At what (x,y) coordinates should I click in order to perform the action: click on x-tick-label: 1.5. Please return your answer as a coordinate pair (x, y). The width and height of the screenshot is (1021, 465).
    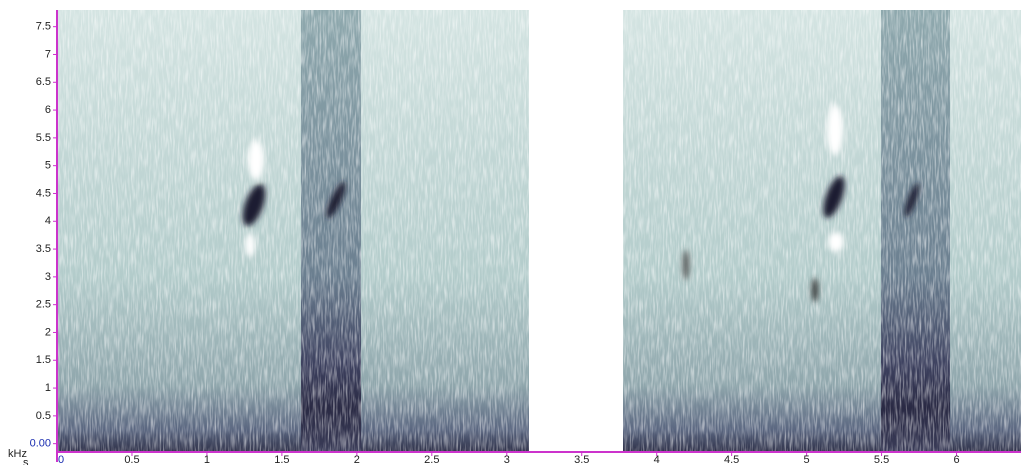
    Looking at the image, I should click on (281, 459).